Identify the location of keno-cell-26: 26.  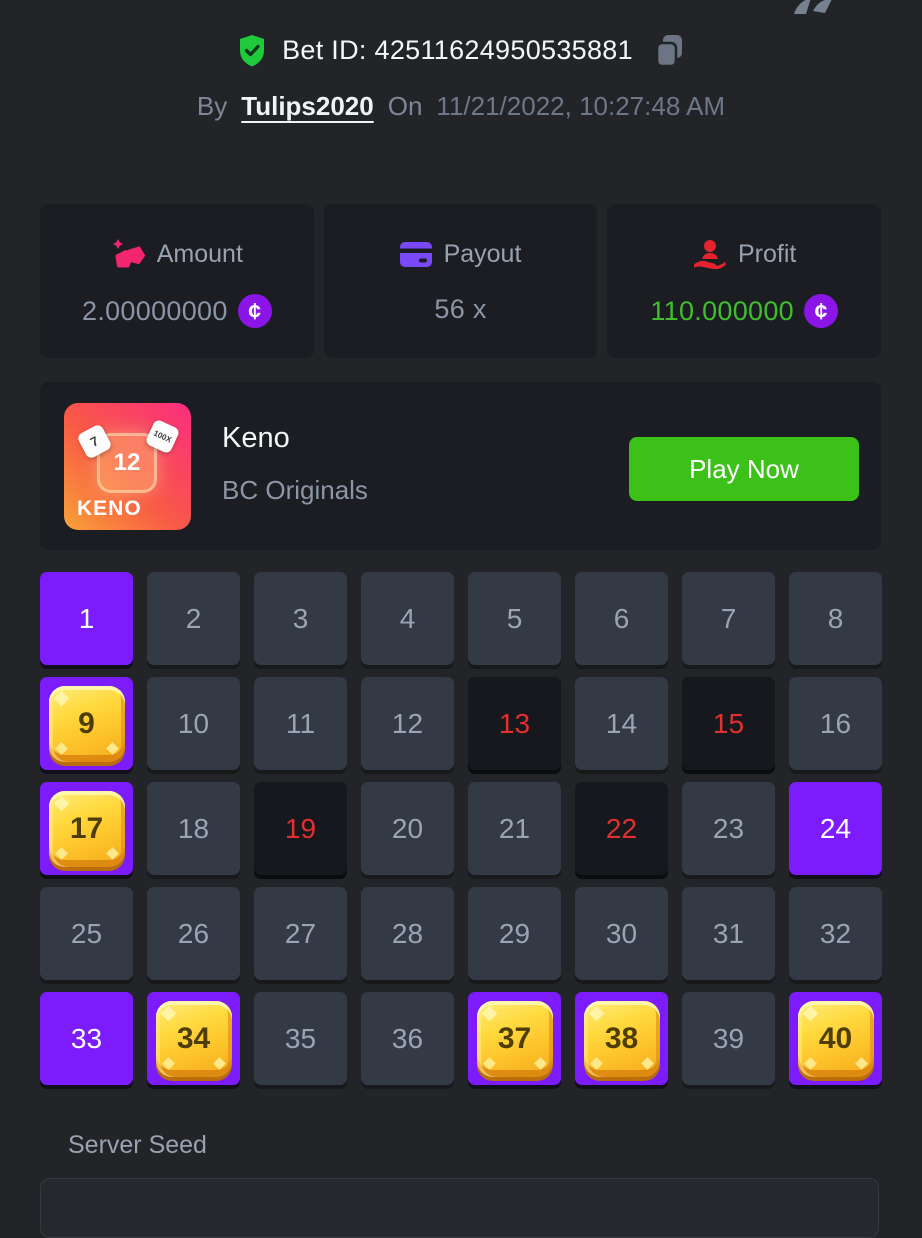
(193, 933).